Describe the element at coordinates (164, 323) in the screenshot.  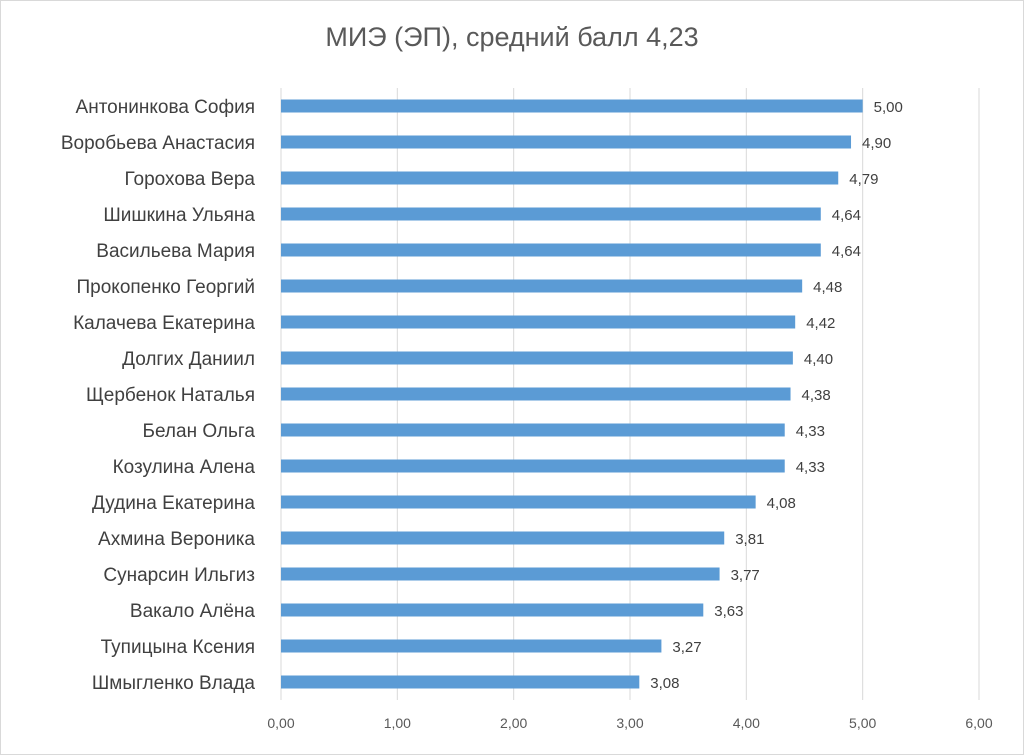
I see `category-label: Калачева Екатерина` at that location.